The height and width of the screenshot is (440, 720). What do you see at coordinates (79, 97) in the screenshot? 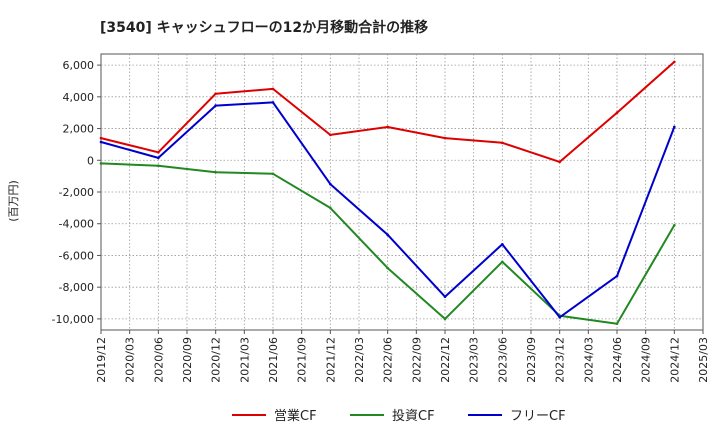
I see `y-tick-label: 4,000` at bounding box center [79, 97].